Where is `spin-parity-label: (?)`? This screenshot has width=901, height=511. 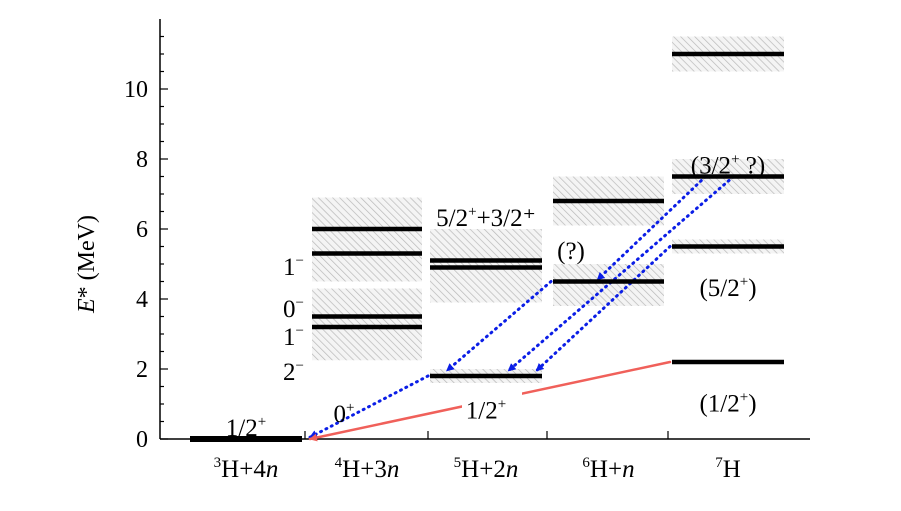 spin-parity-label: (?) is located at coordinates (571, 251).